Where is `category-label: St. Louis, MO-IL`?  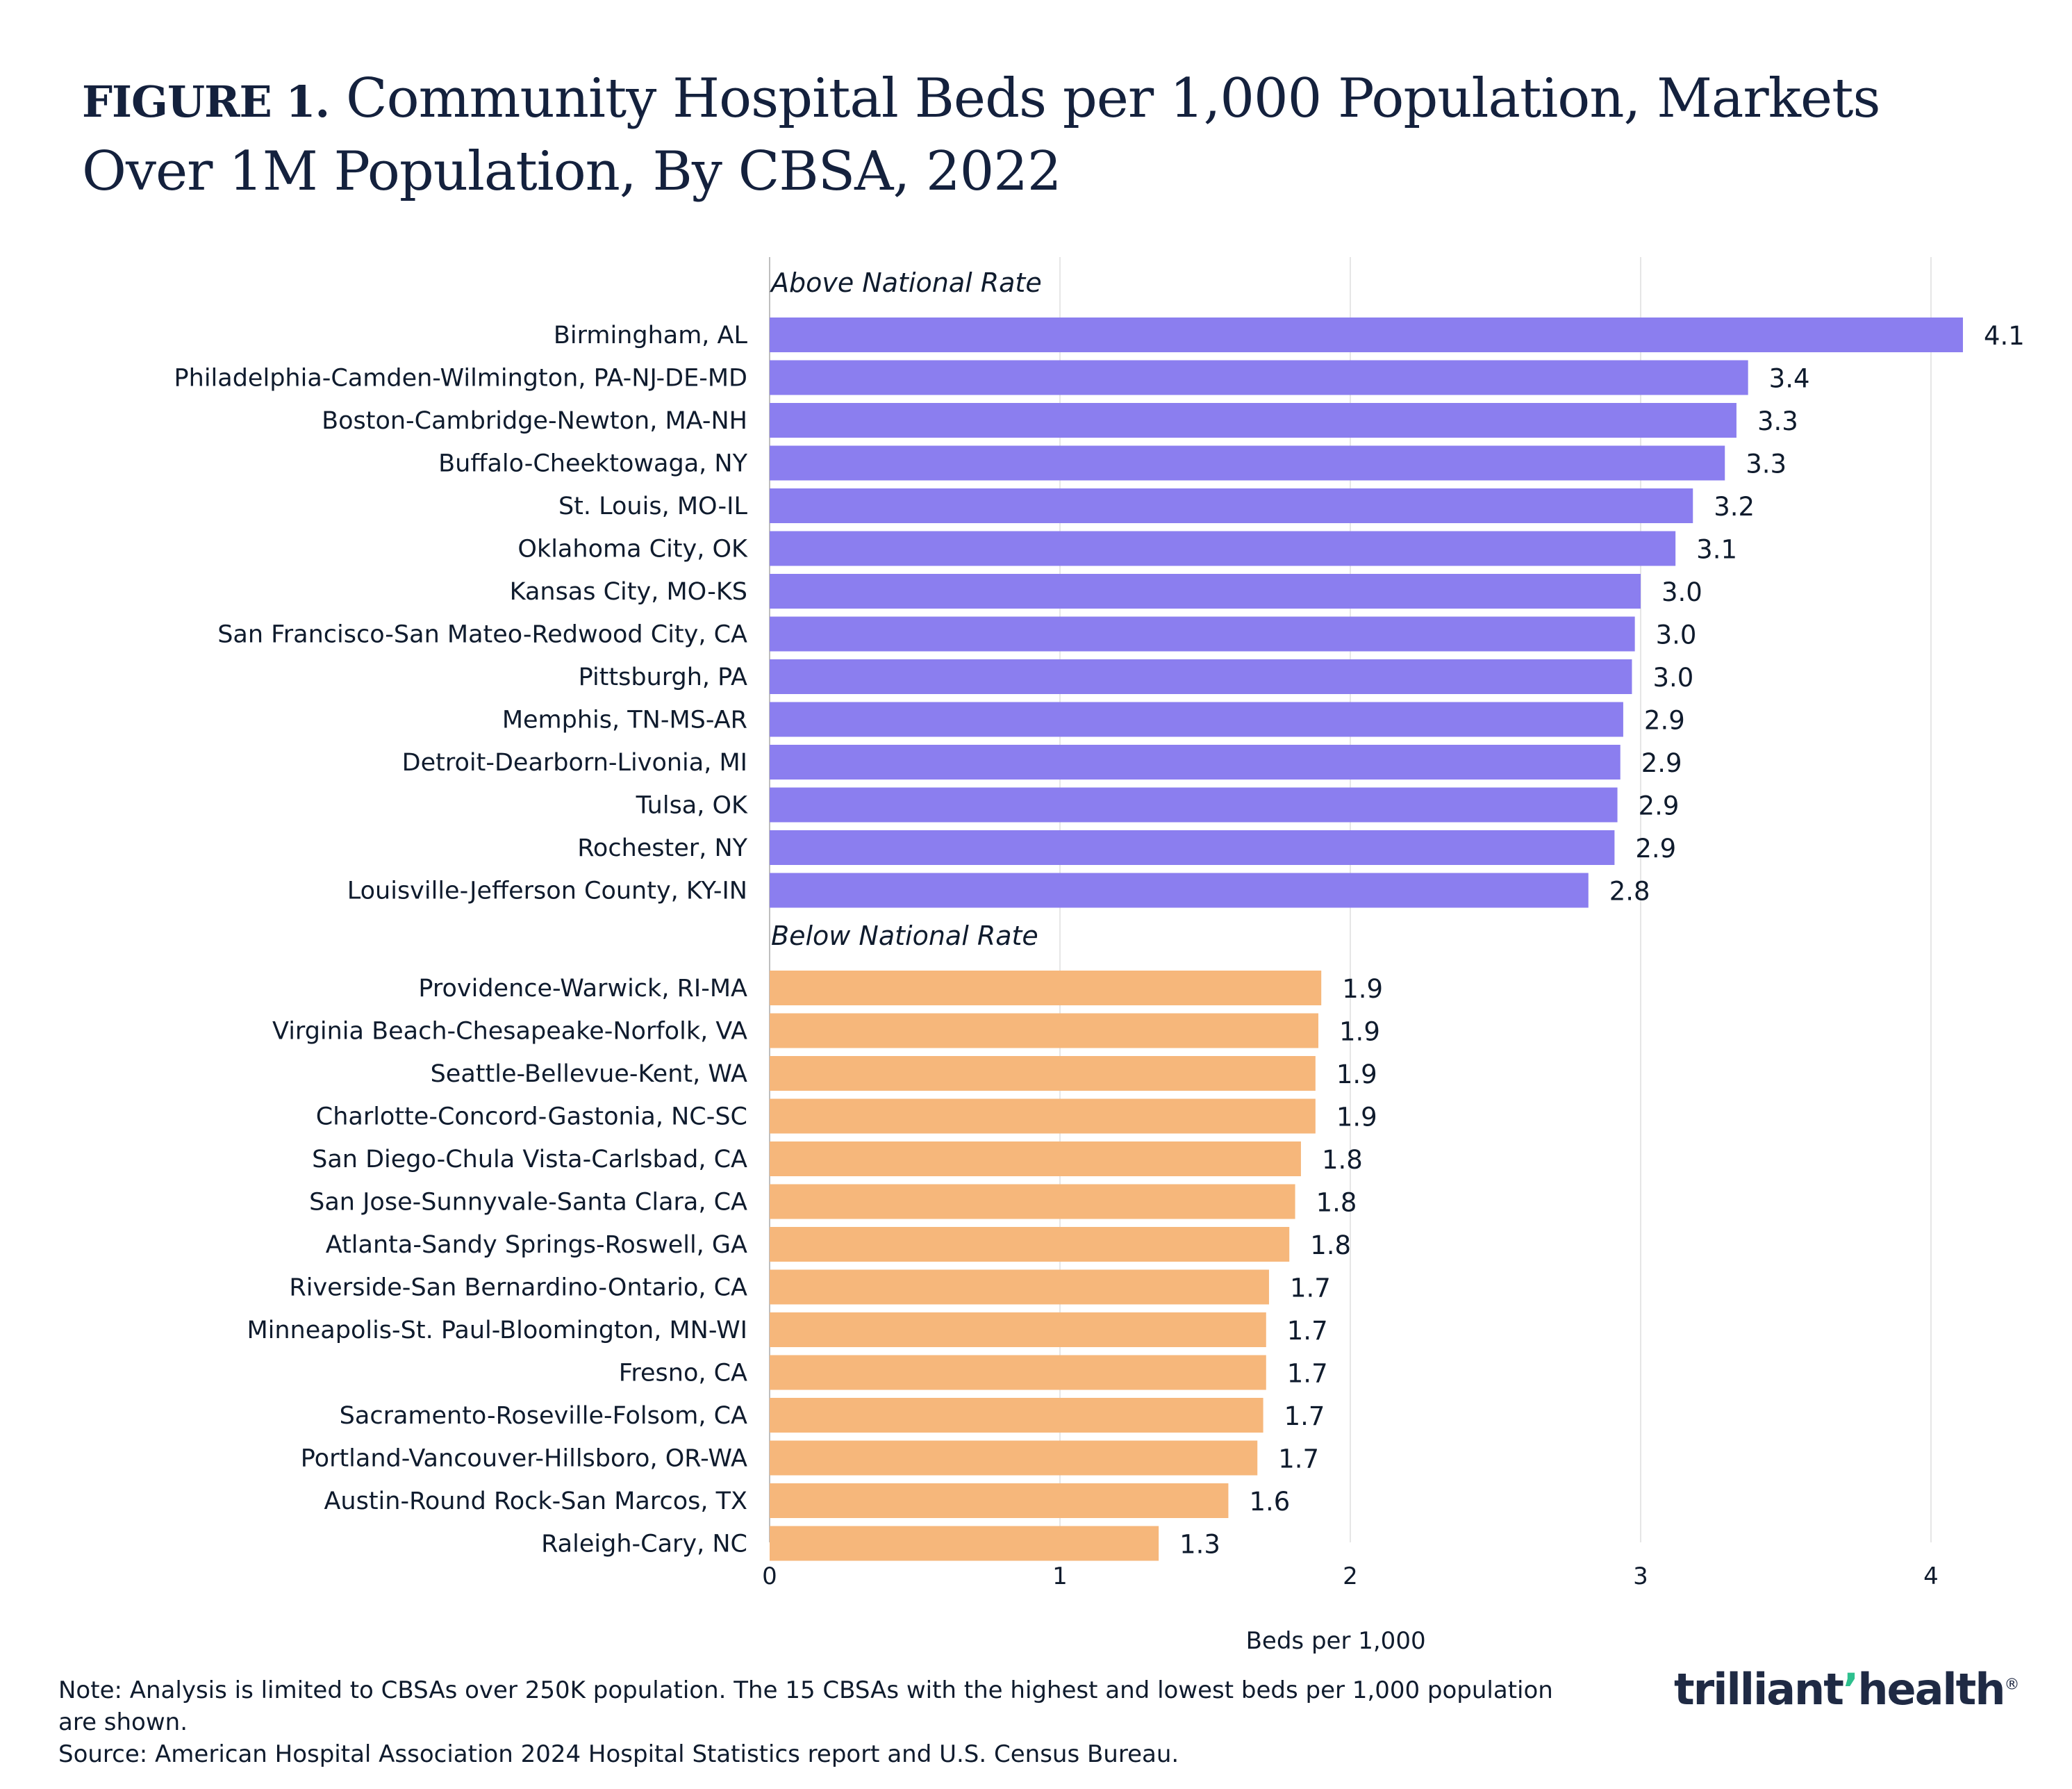
category-label: St. Louis, MO-IL is located at coordinates (653, 507).